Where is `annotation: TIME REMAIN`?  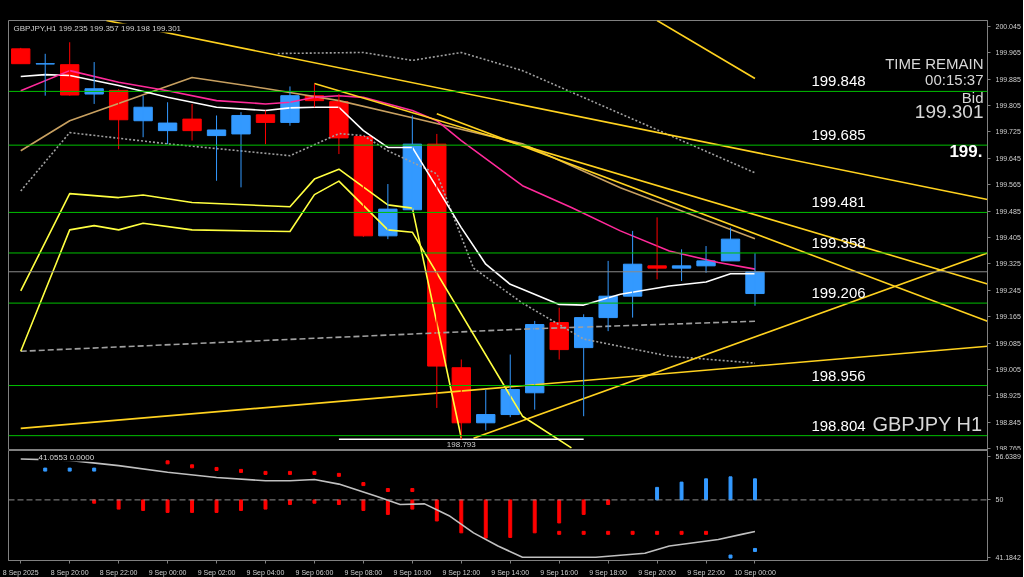
annotation: TIME REMAIN is located at coordinates (934, 63).